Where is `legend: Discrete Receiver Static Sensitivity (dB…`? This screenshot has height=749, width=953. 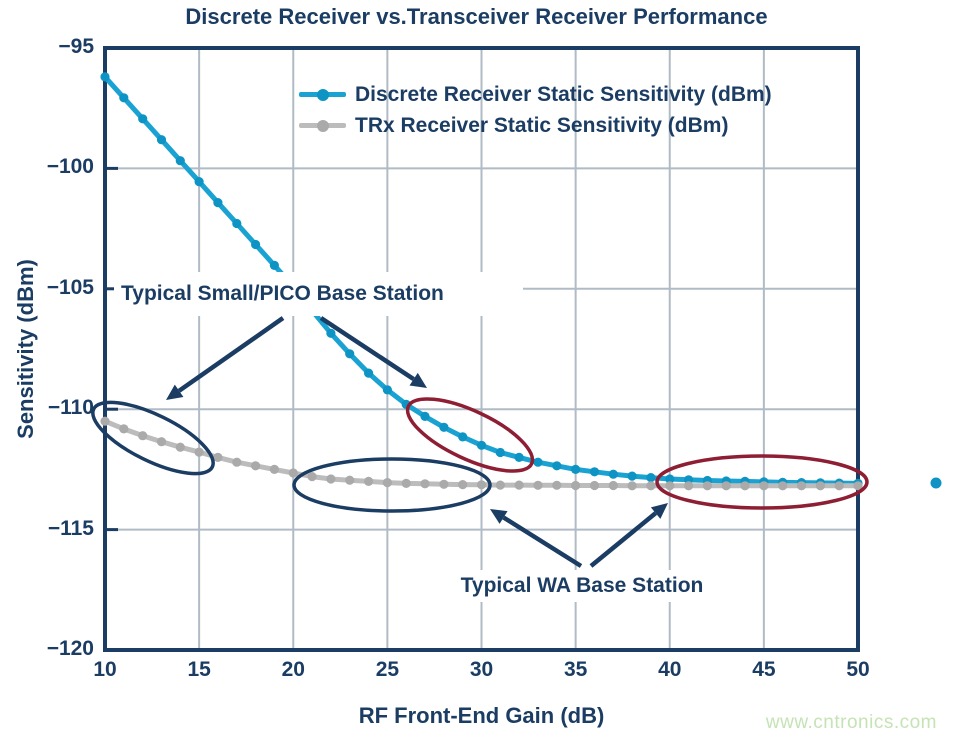
legend: Discrete Receiver Static Sensitivity (dB… is located at coordinates (535, 110).